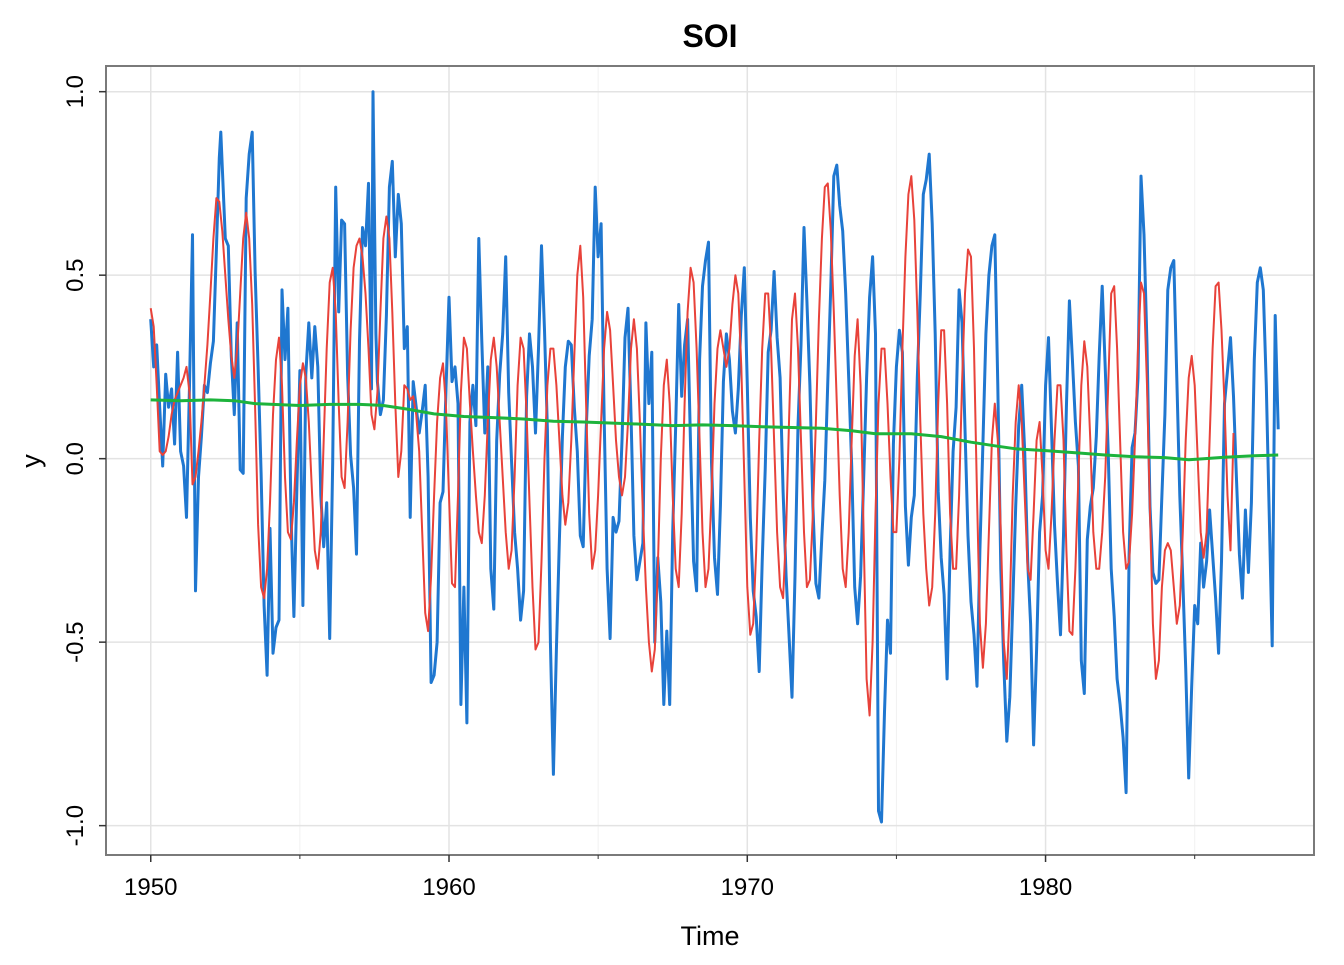 The height and width of the screenshot is (965, 1344). What do you see at coordinates (1045, 887) in the screenshot?
I see `x-tick-label: 1980` at bounding box center [1045, 887].